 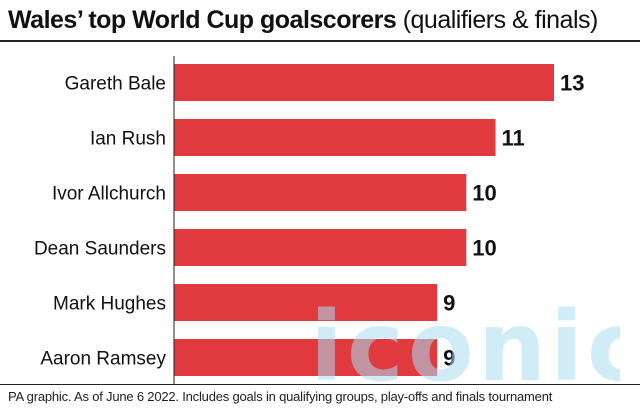 I want to click on category-label-dean-saunders: Dean Saunders, so click(x=100, y=249).